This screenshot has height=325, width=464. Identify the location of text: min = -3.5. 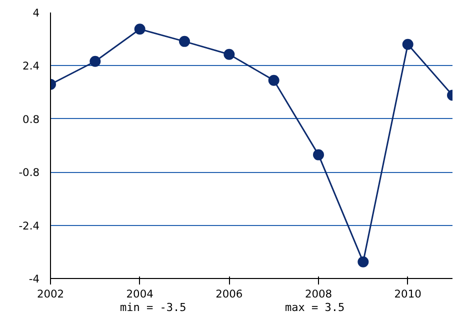
(153, 308).